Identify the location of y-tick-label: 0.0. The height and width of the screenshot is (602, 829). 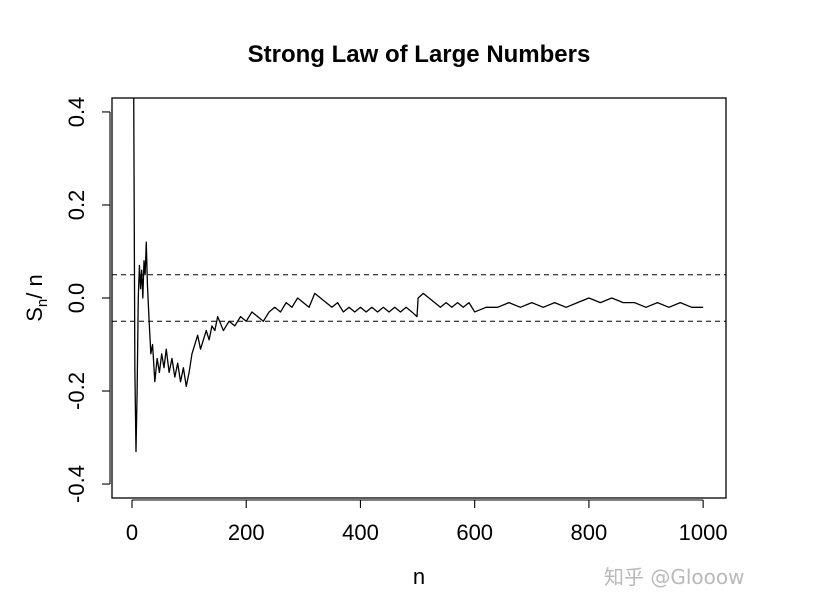
(76, 298).